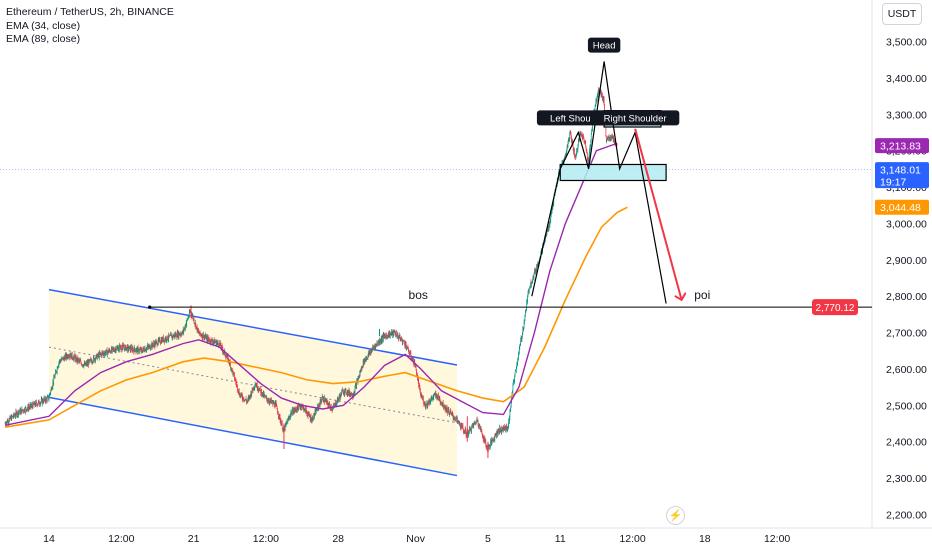 The height and width of the screenshot is (550, 932). I want to click on channel-fill, so click(253, 382).